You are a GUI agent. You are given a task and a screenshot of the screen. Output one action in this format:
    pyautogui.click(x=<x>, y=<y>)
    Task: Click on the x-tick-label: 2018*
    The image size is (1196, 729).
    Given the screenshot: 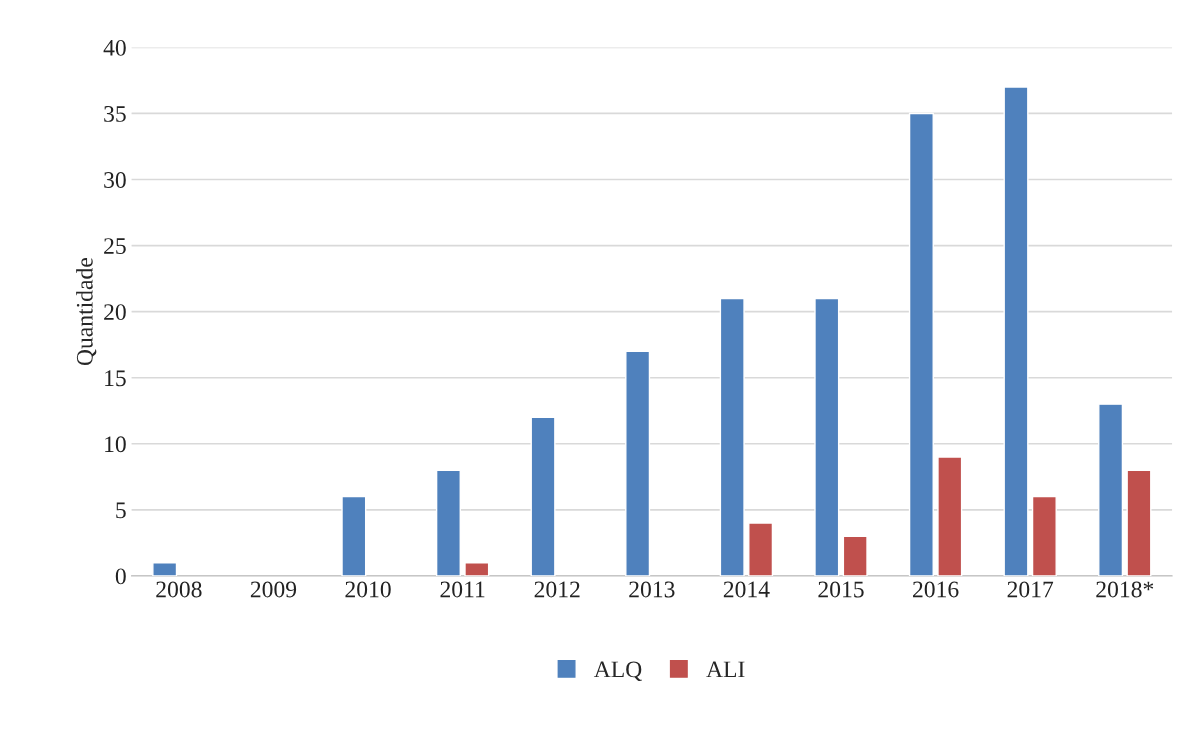 What is the action you would take?
    pyautogui.click(x=1125, y=589)
    